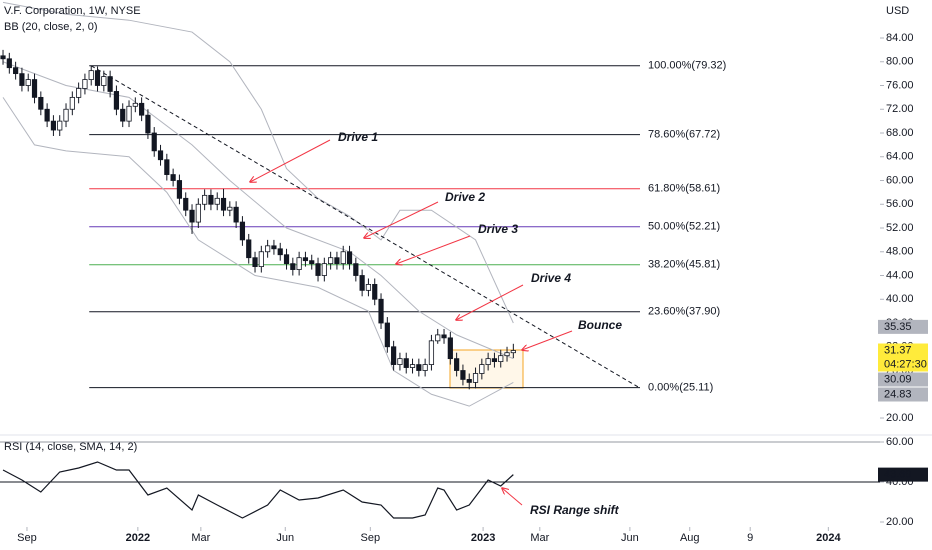  I want to click on rsi-badge, so click(903, 474).